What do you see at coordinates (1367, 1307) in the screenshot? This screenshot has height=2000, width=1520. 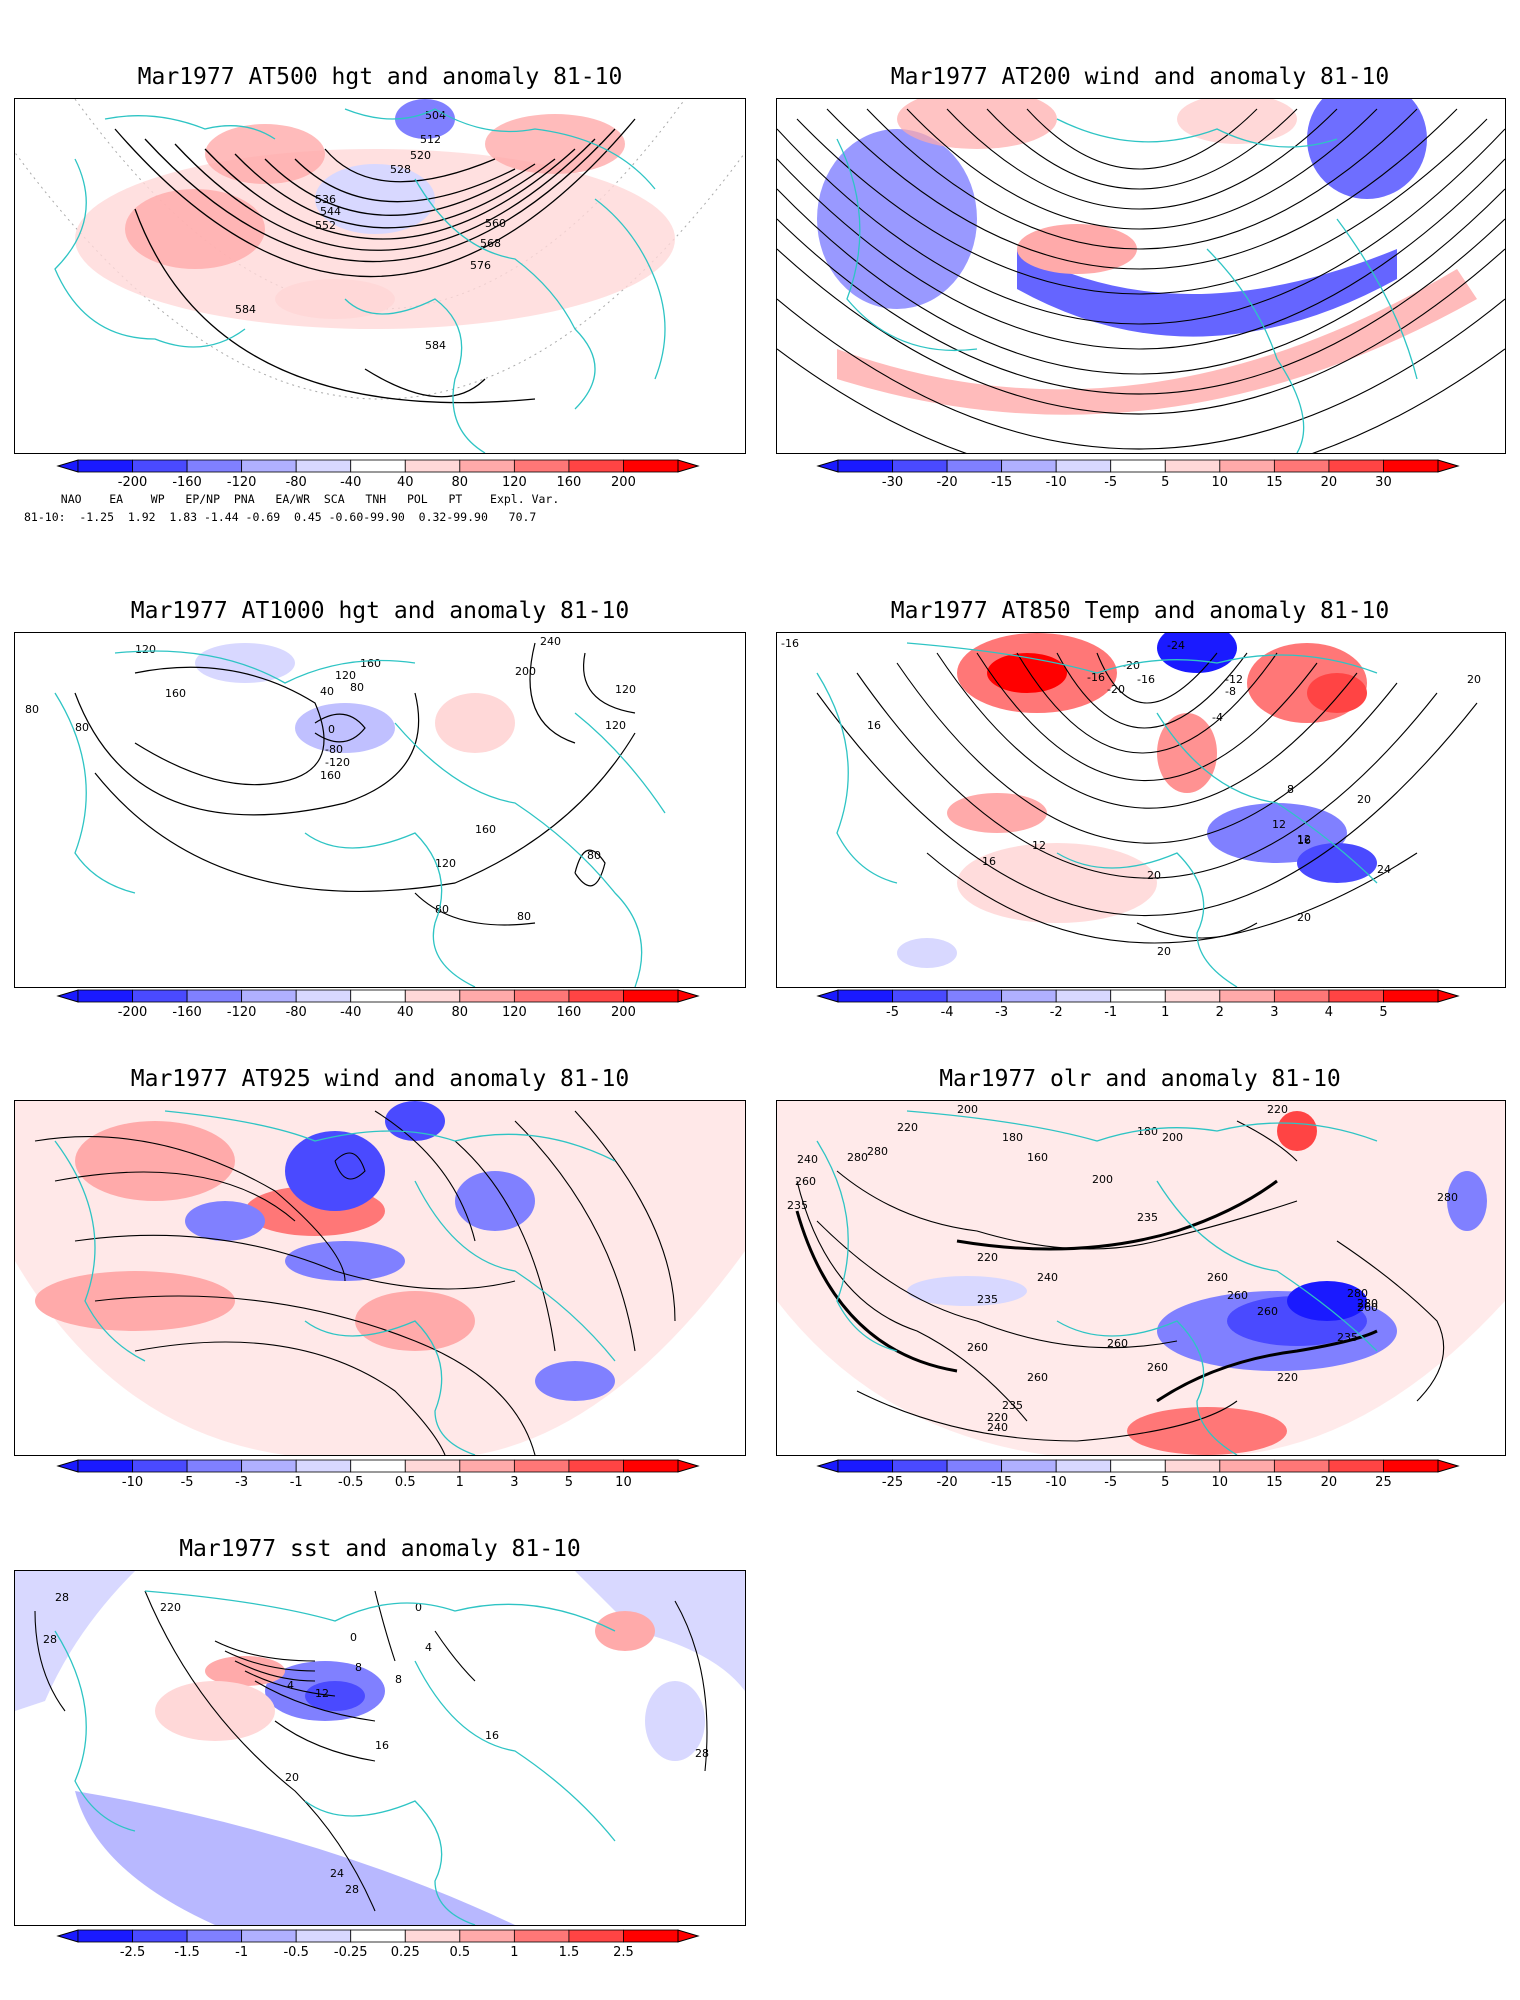 I see `svg-text: 260` at bounding box center [1367, 1307].